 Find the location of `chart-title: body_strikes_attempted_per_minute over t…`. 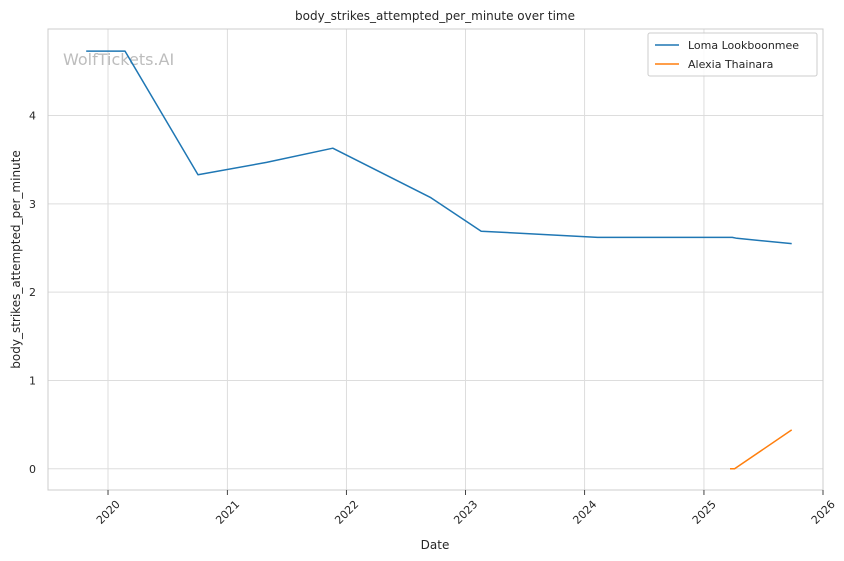

chart-title: body_strikes_attempted_per_minute over t… is located at coordinates (435, 16).